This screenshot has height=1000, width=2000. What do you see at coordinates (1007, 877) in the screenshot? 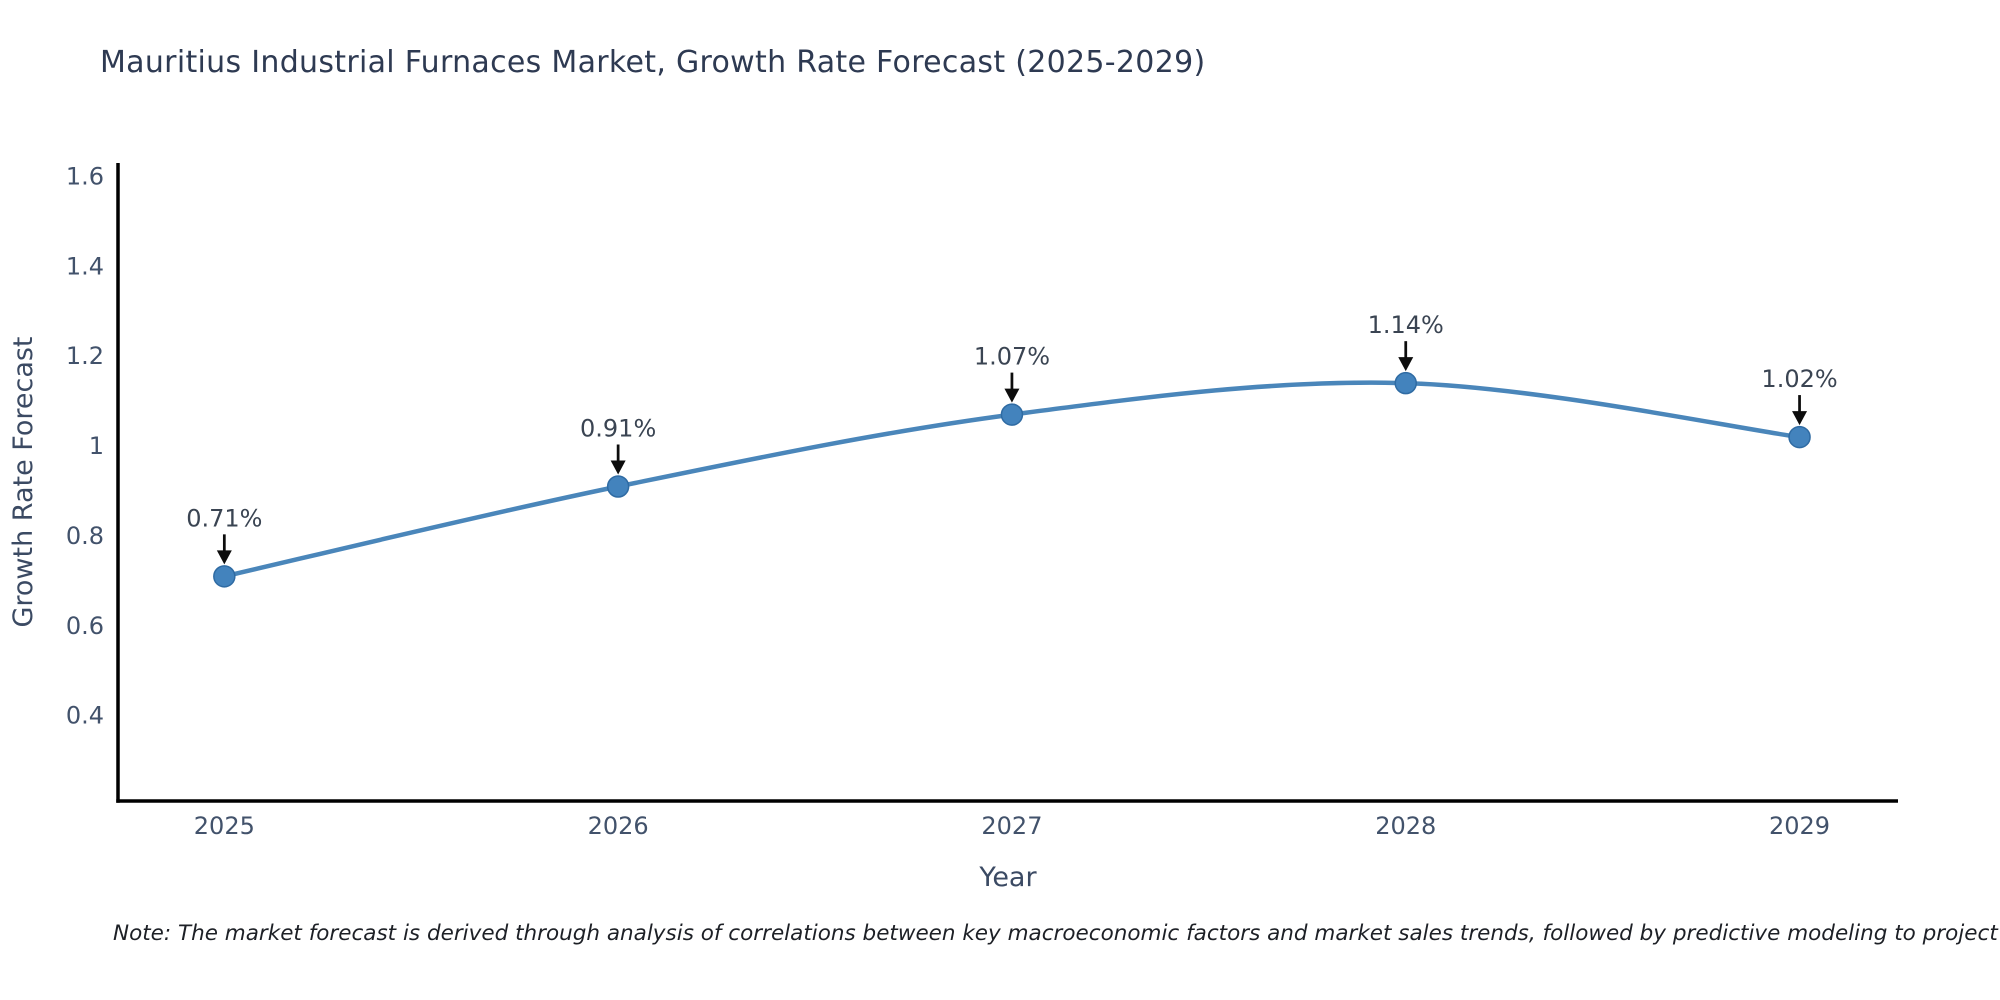
I see `x-axis-title: Year` at bounding box center [1007, 877].